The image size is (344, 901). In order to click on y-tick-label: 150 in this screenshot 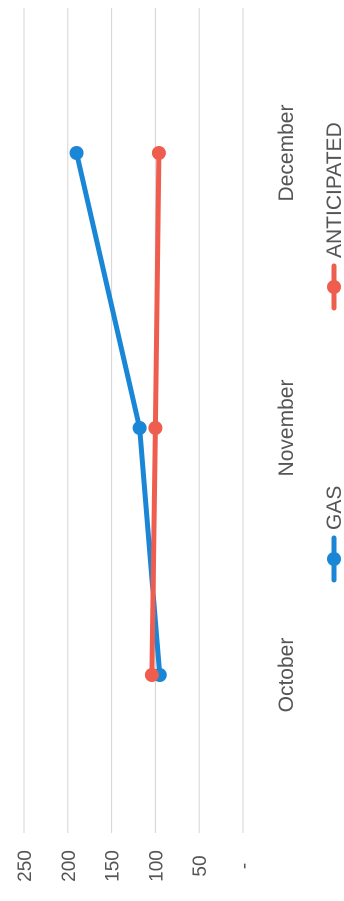, I will do `click(113, 866)`.